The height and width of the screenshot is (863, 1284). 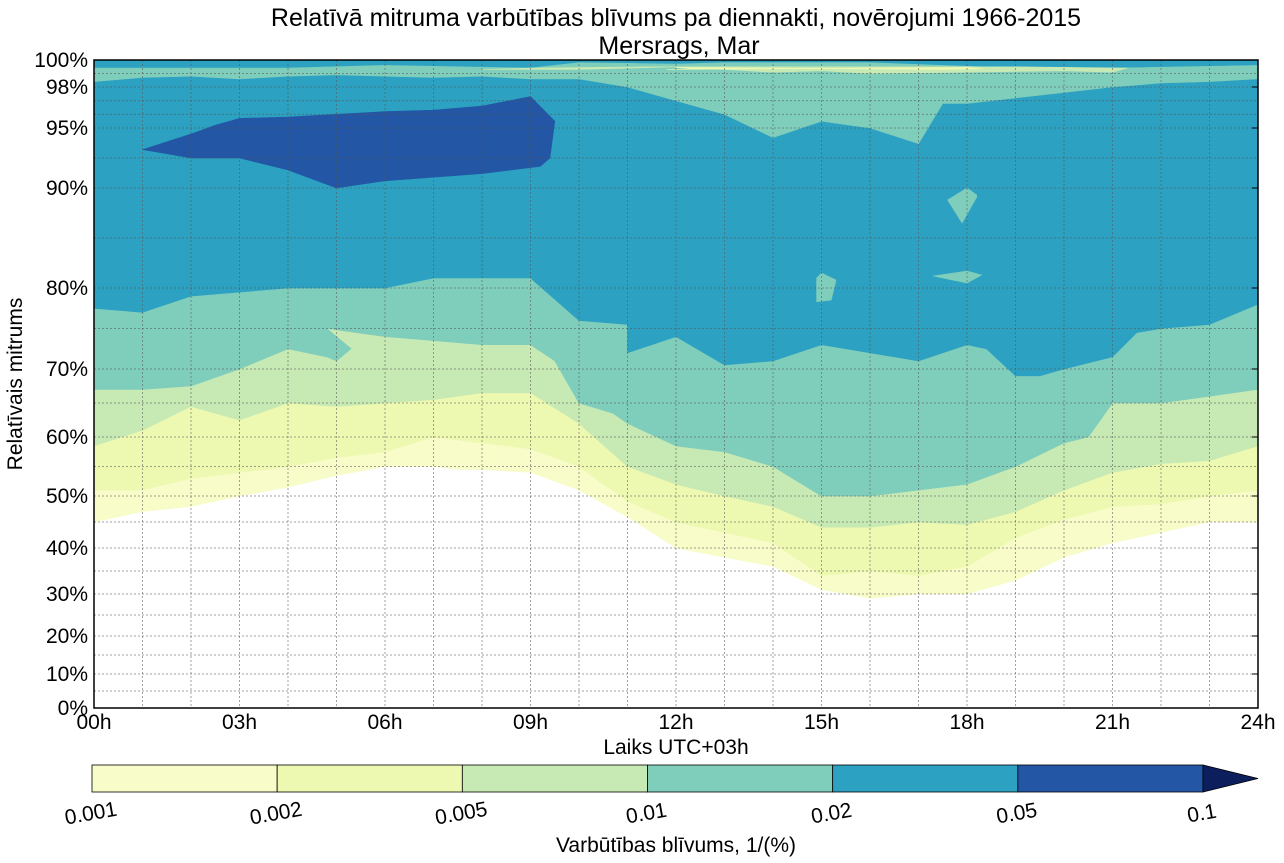 What do you see at coordinates (239, 722) in the screenshot?
I see `x-tick-label: 03h` at bounding box center [239, 722].